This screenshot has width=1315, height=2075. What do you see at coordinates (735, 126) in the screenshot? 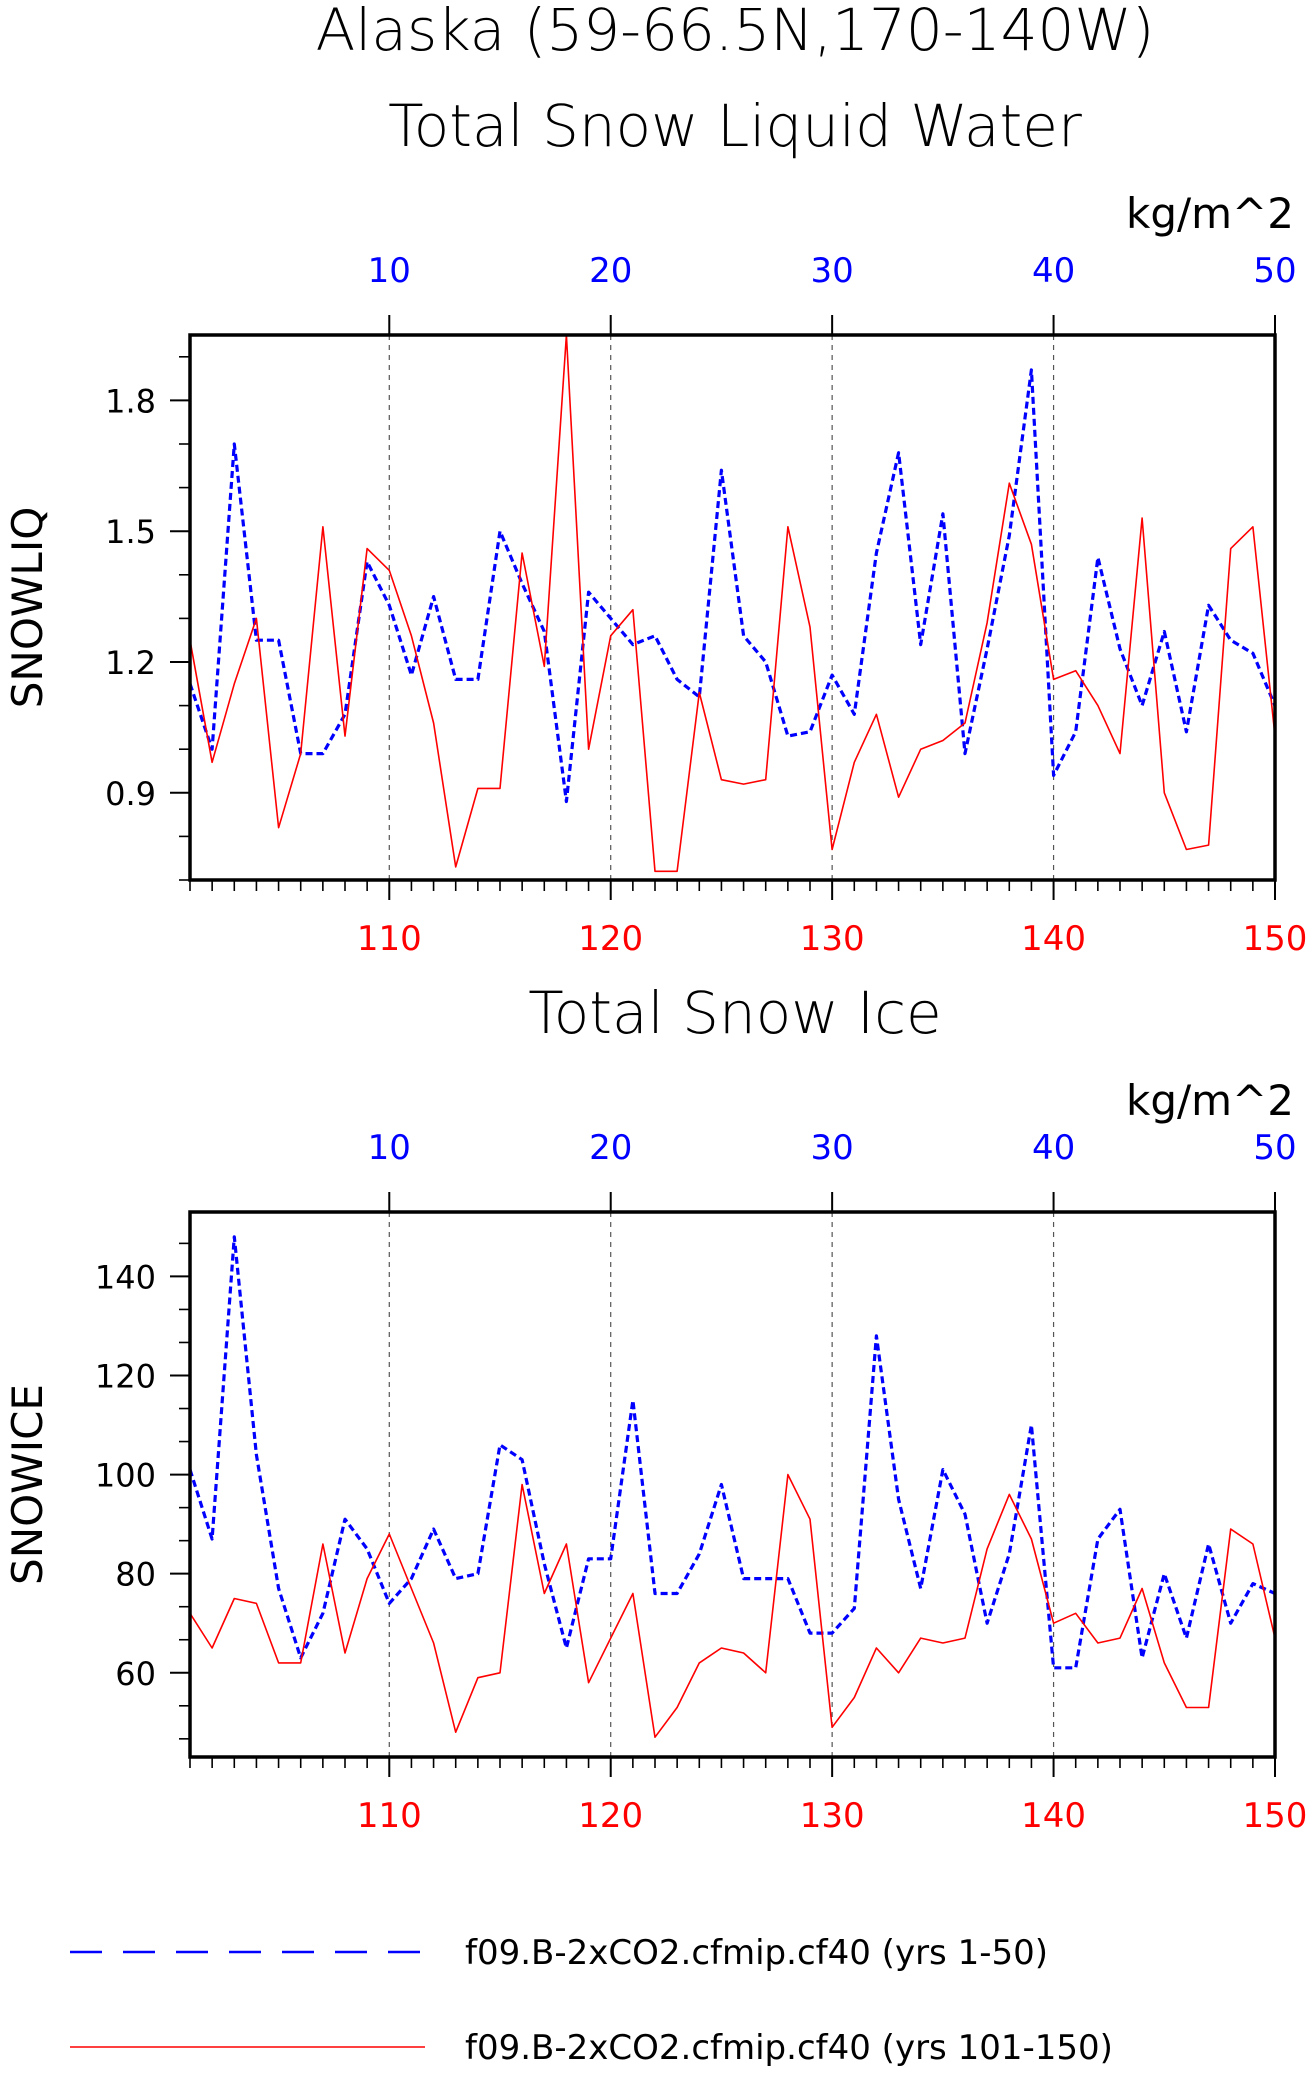
I see `panel1-title: Total Snow Liquid Water` at bounding box center [735, 126].